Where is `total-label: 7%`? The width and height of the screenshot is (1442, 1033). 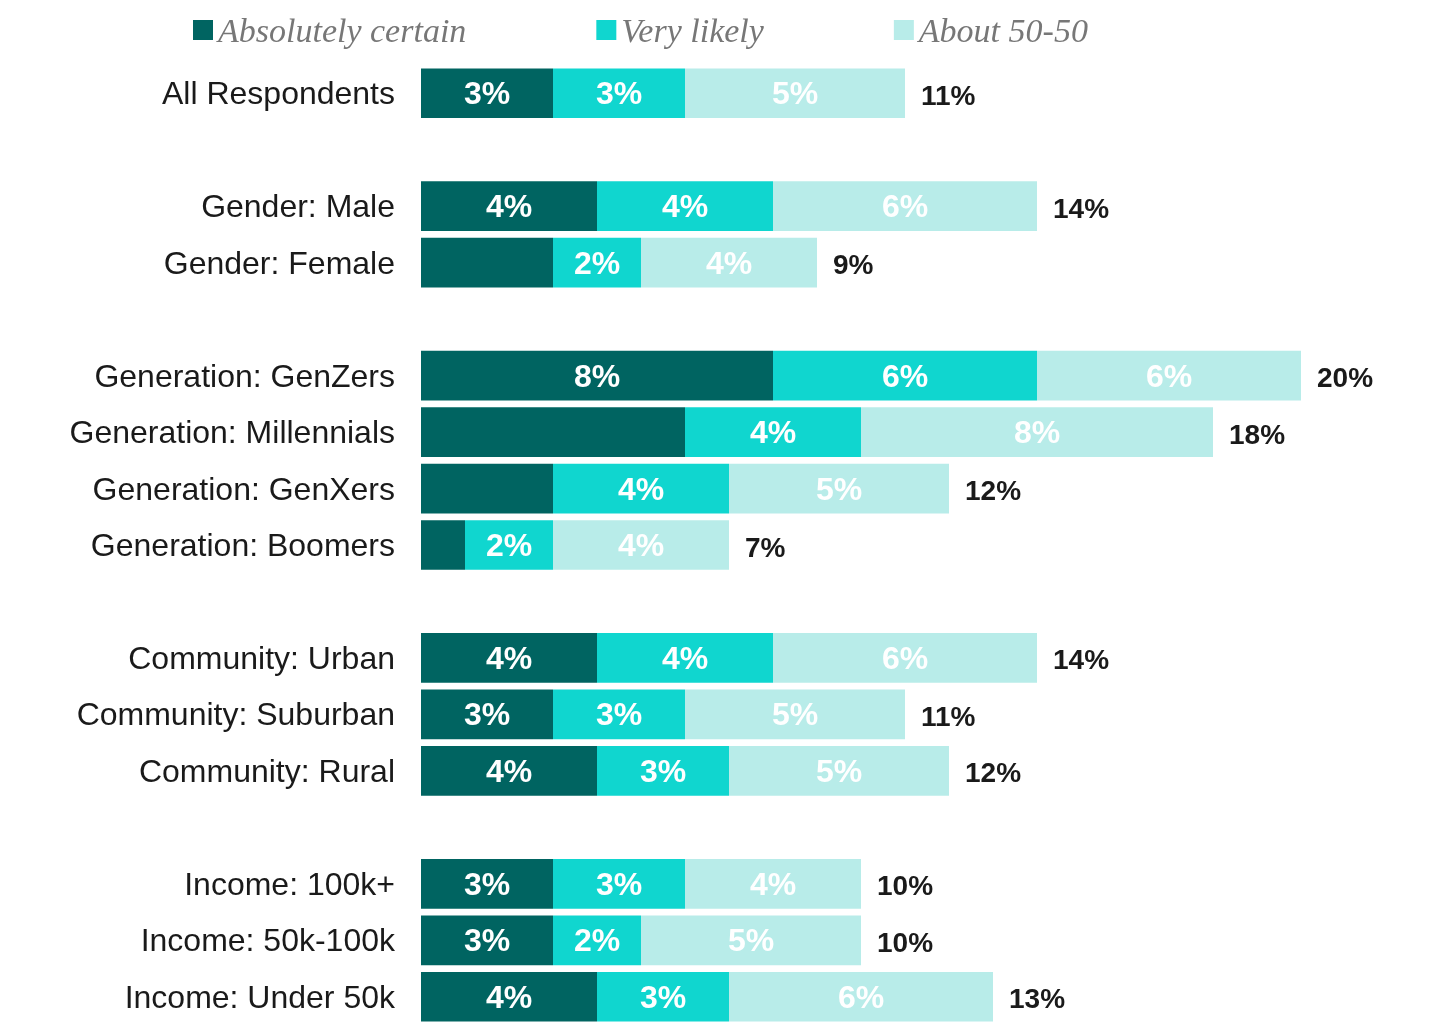
total-label: 7% is located at coordinates (765, 547).